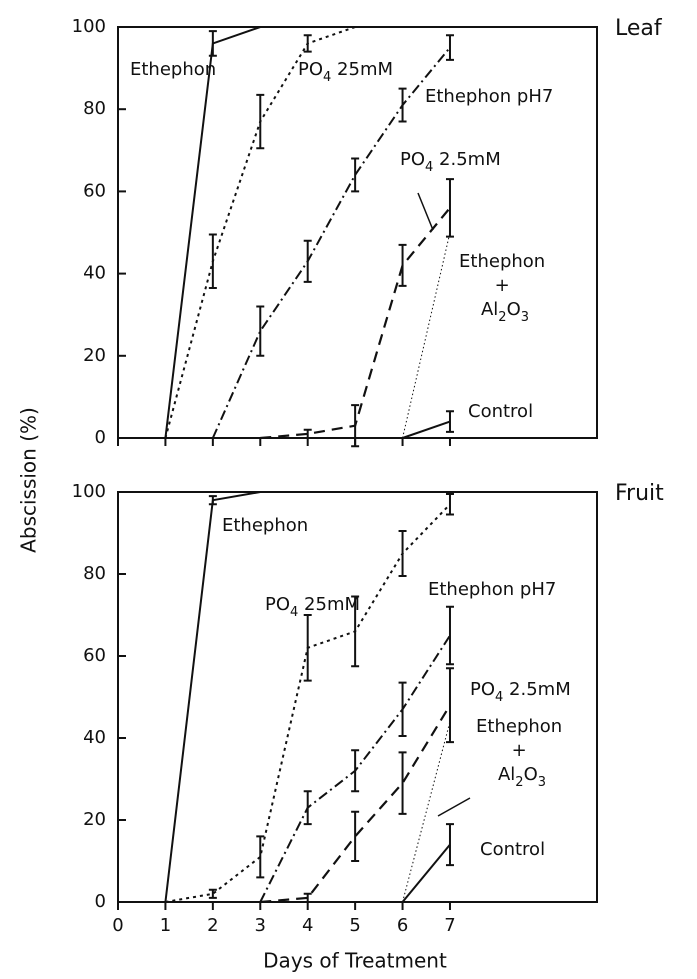 The height and width of the screenshot is (979, 697). Describe the element at coordinates (354, 925) in the screenshot. I see `x-tick-label: 5` at that location.